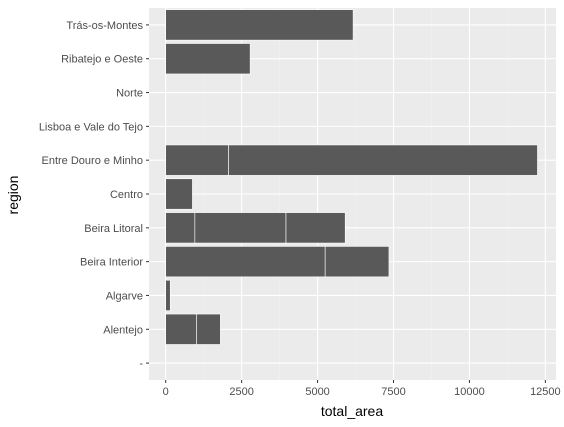 Image resolution: width=564 pixels, height=427 pixels. I want to click on y-tick-label: Norte, so click(129, 94).